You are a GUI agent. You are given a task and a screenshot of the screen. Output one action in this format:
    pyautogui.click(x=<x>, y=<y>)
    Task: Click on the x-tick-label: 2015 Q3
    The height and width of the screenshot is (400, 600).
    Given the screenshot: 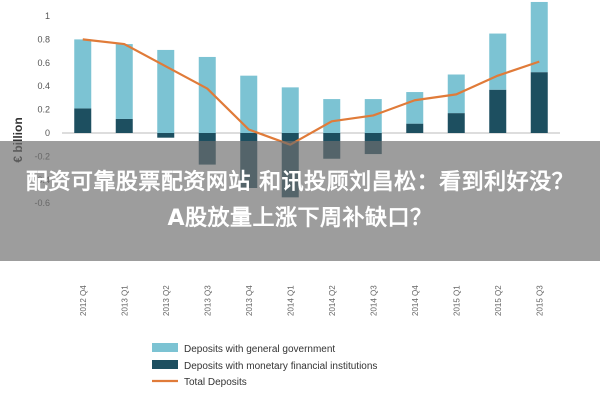 What is the action you would take?
    pyautogui.click(x=539, y=300)
    